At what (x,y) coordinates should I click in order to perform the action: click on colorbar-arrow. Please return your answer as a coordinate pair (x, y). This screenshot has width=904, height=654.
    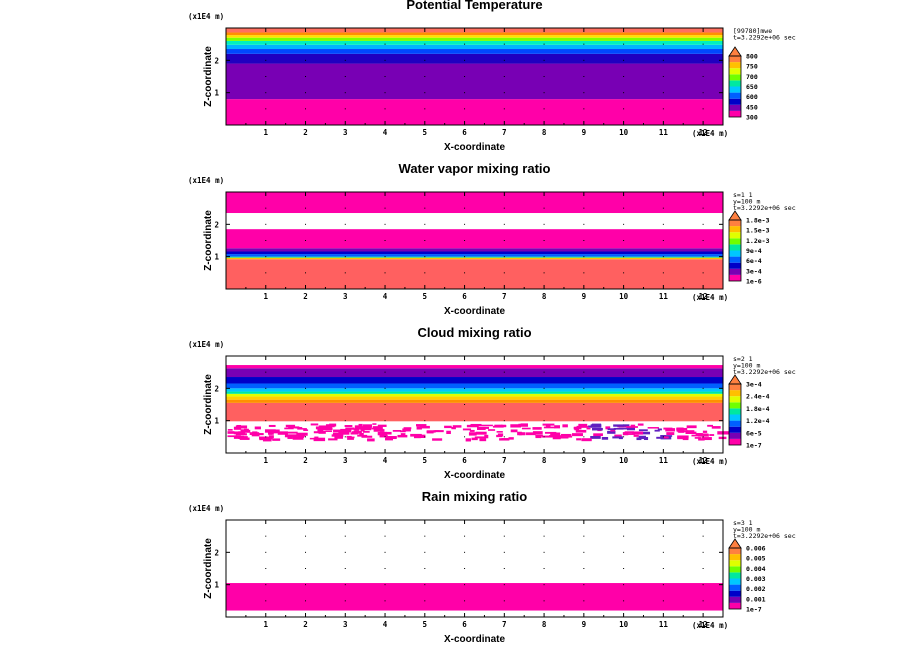
    Looking at the image, I should click on (735, 51).